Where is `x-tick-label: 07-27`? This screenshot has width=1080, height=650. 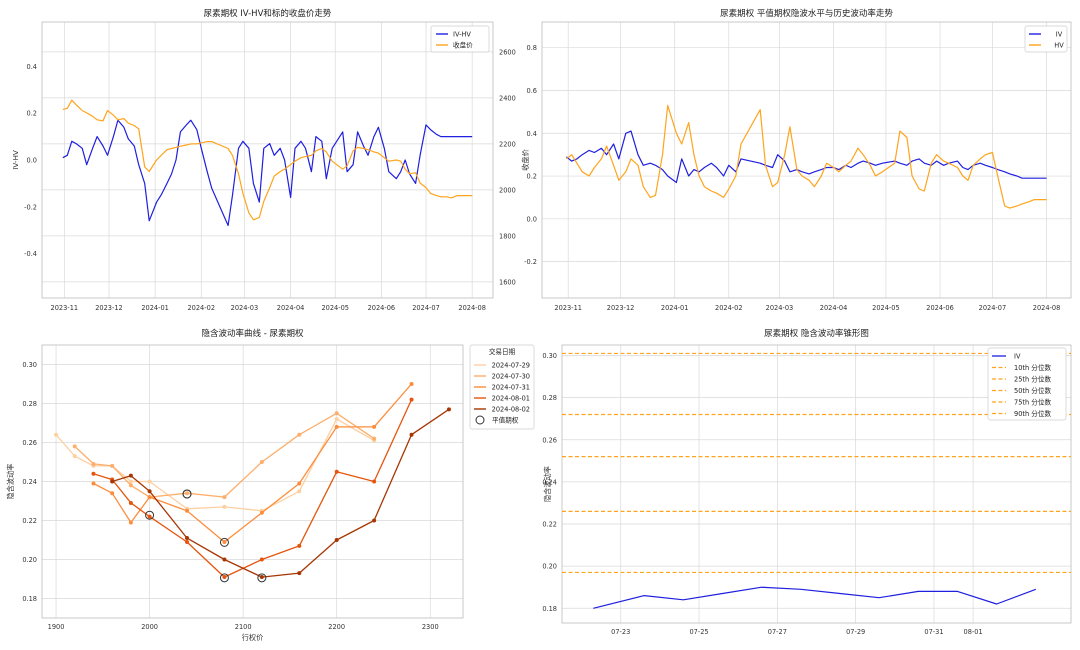
x-tick-label: 07-27 is located at coordinates (777, 632).